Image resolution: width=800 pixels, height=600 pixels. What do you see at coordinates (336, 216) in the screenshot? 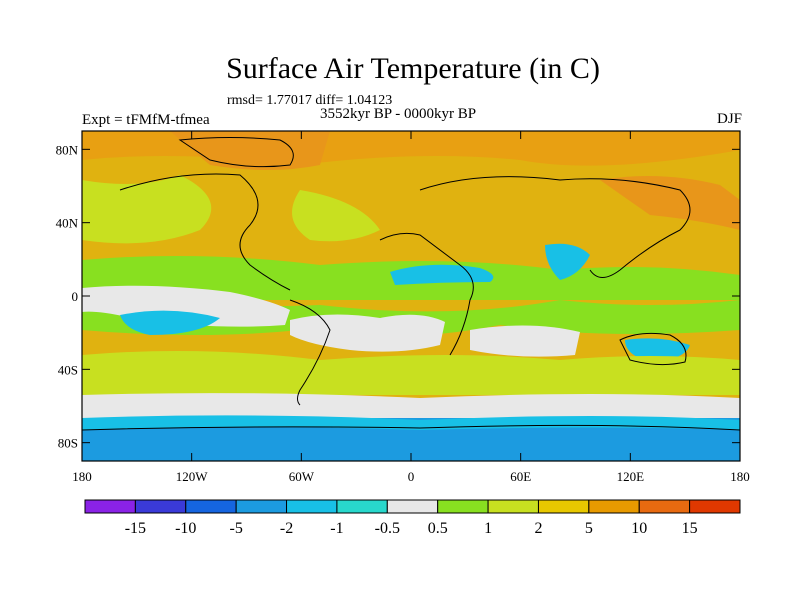
I see `field-natlantic-yellow` at bounding box center [336, 216].